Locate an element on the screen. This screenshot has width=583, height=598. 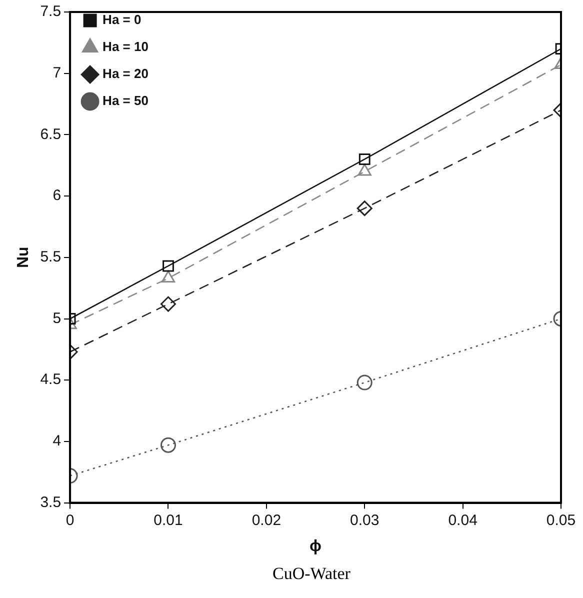
text: CuO-Water is located at coordinates (312, 574).